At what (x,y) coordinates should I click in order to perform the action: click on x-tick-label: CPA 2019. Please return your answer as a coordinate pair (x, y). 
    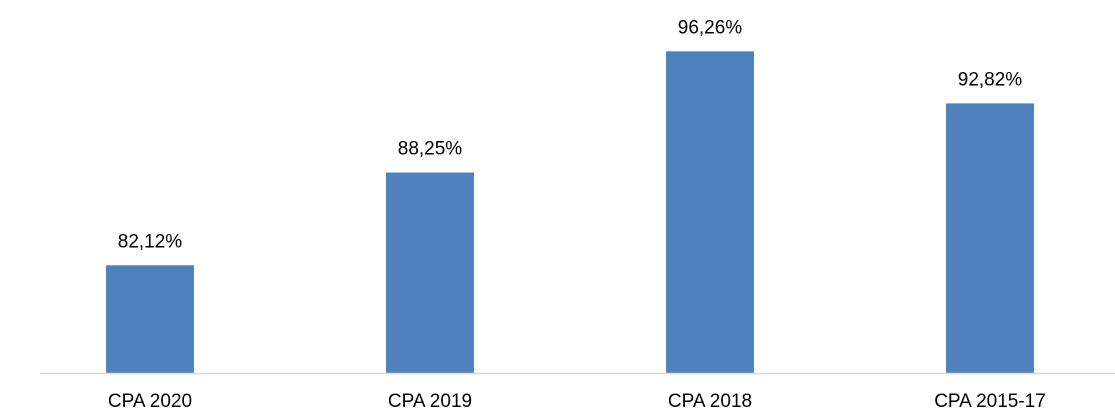
    Looking at the image, I should click on (430, 401).